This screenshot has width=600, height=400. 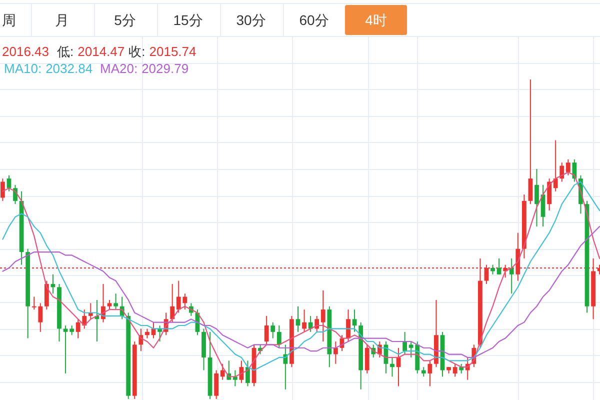 What do you see at coordinates (9, 20) in the screenshot?
I see `text: 周` at bounding box center [9, 20].